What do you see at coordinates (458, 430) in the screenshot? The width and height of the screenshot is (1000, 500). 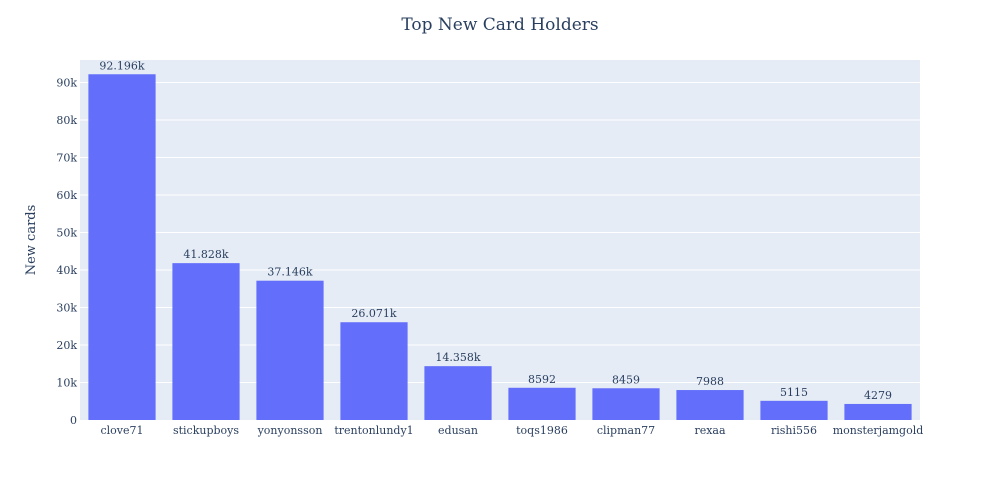 I see `x-tick-label: edusan` at bounding box center [458, 430].